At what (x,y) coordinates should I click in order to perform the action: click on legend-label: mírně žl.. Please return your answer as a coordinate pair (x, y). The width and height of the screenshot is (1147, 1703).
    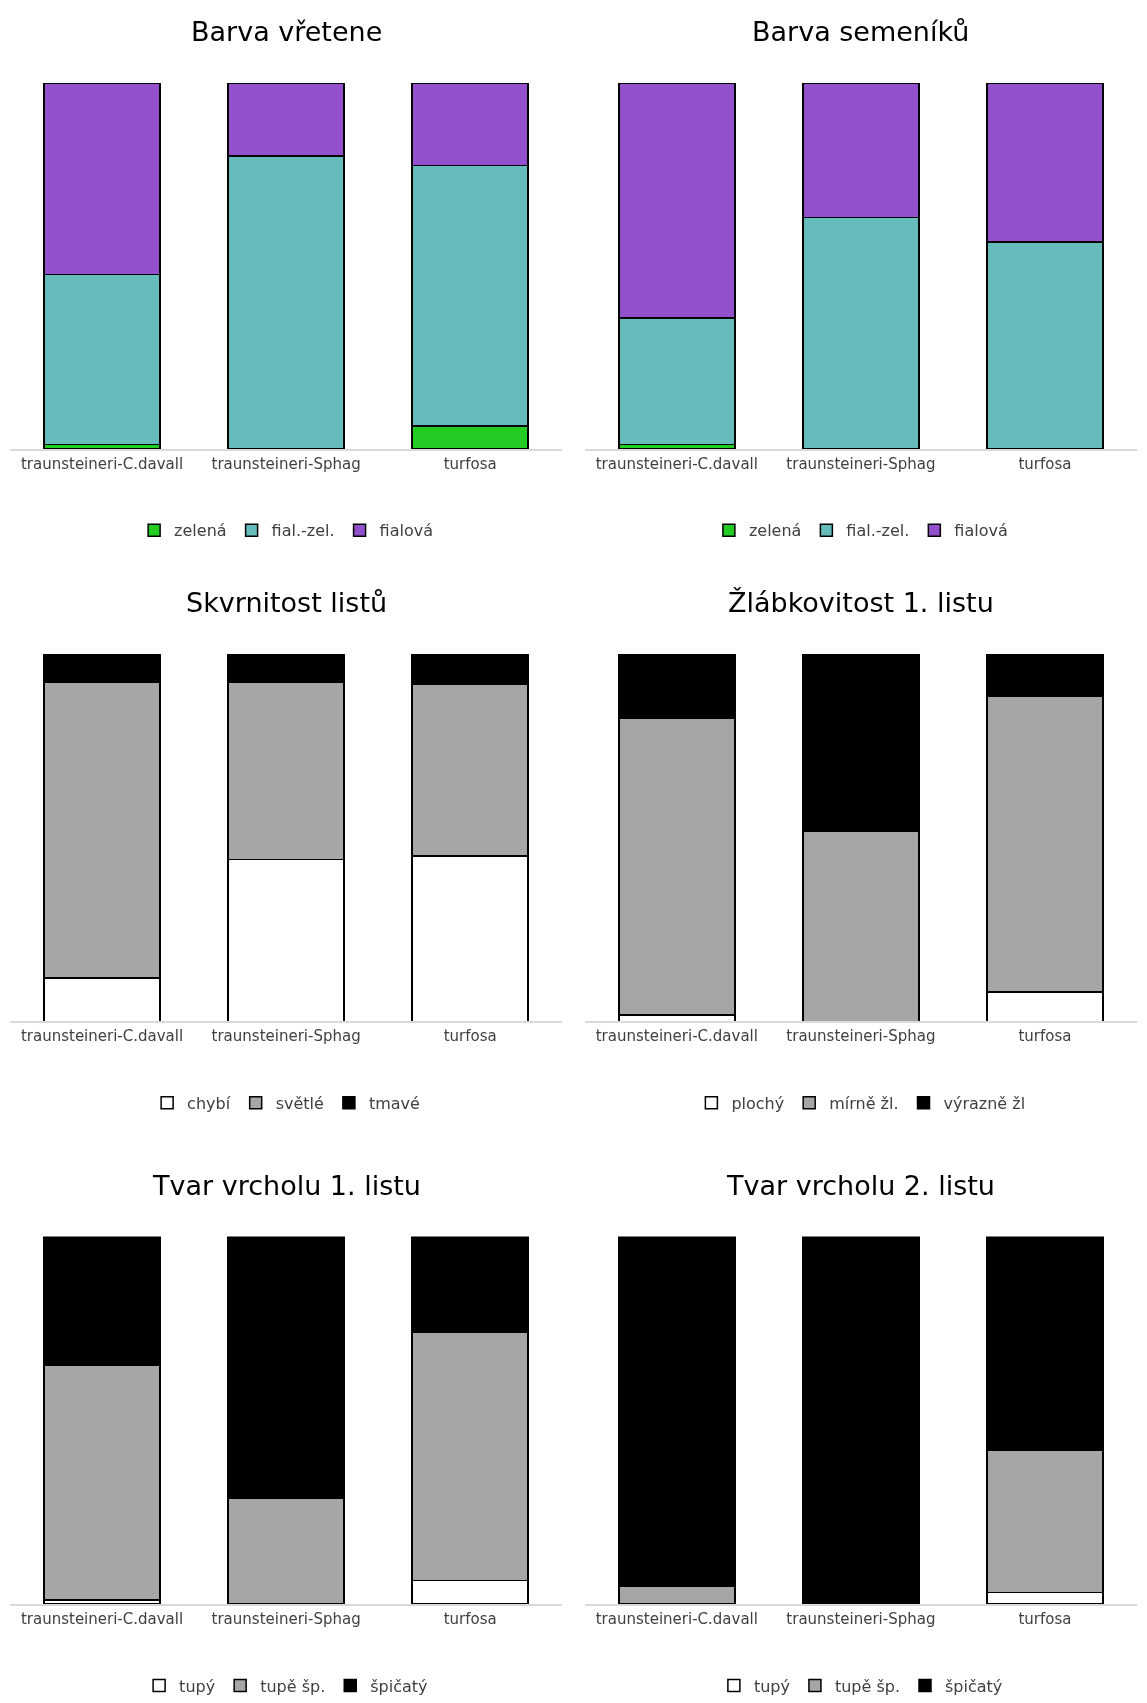
    Looking at the image, I should click on (864, 1103).